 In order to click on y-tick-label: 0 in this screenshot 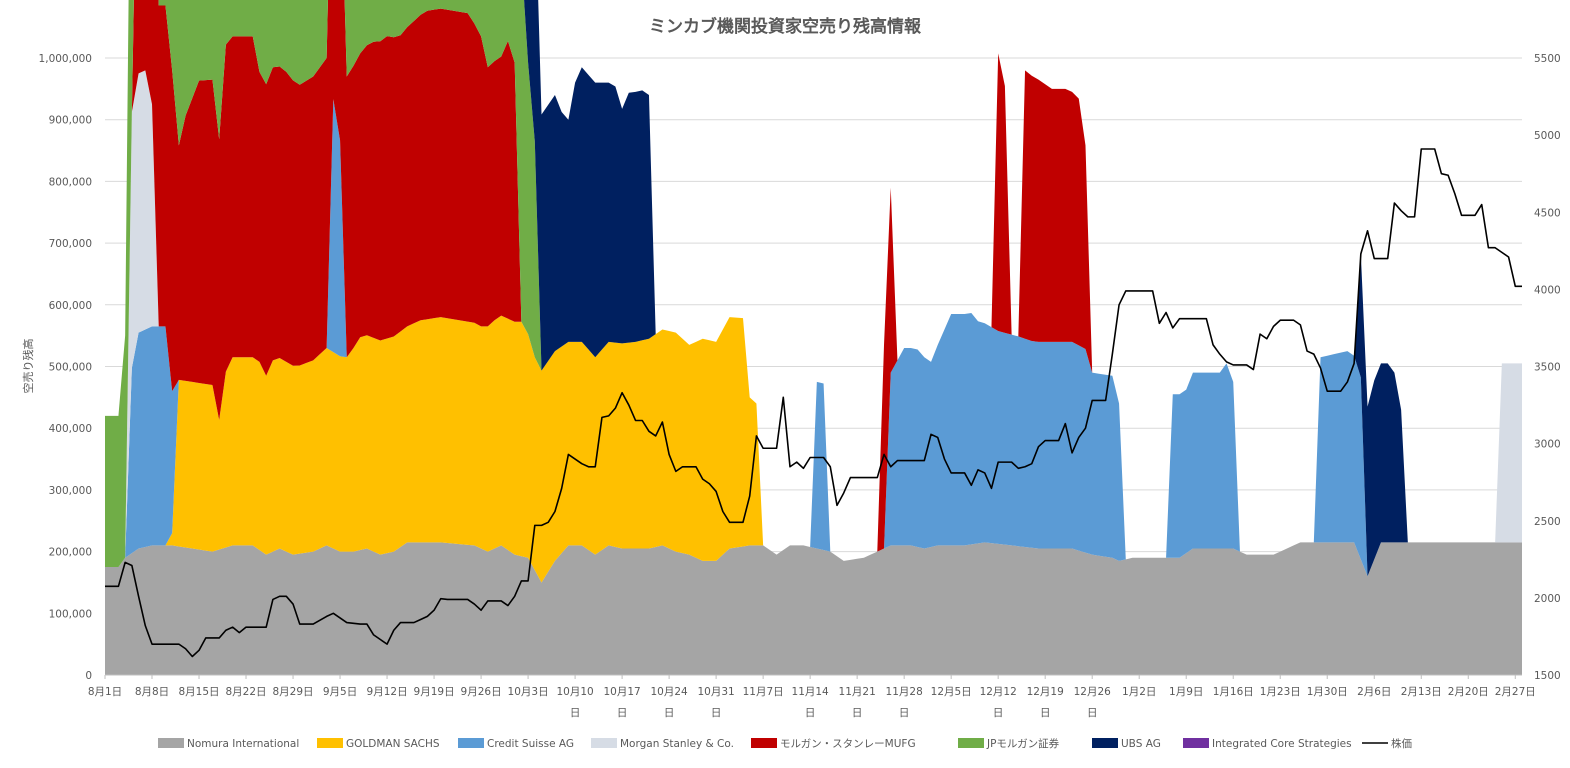, I will do `click(88, 676)`.